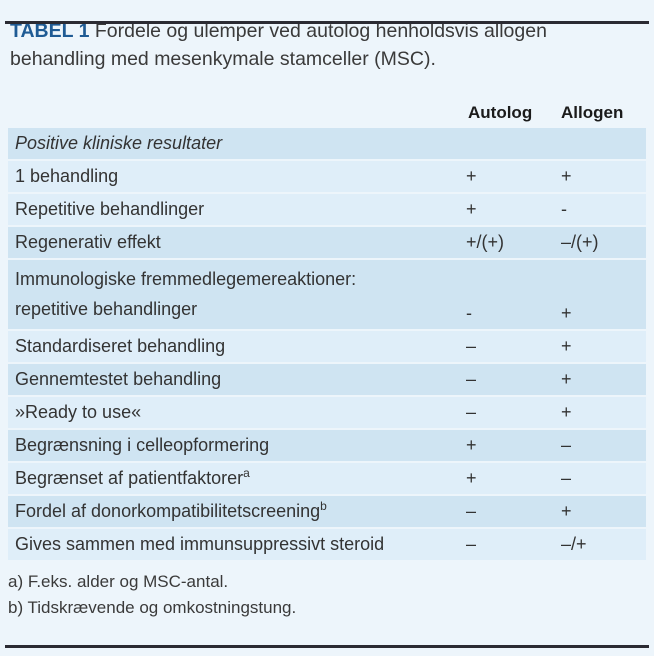 This screenshot has height=656, width=654. Describe the element at coordinates (327, 379) in the screenshot. I see `table-row: Gennemtestet behandling – +` at that location.